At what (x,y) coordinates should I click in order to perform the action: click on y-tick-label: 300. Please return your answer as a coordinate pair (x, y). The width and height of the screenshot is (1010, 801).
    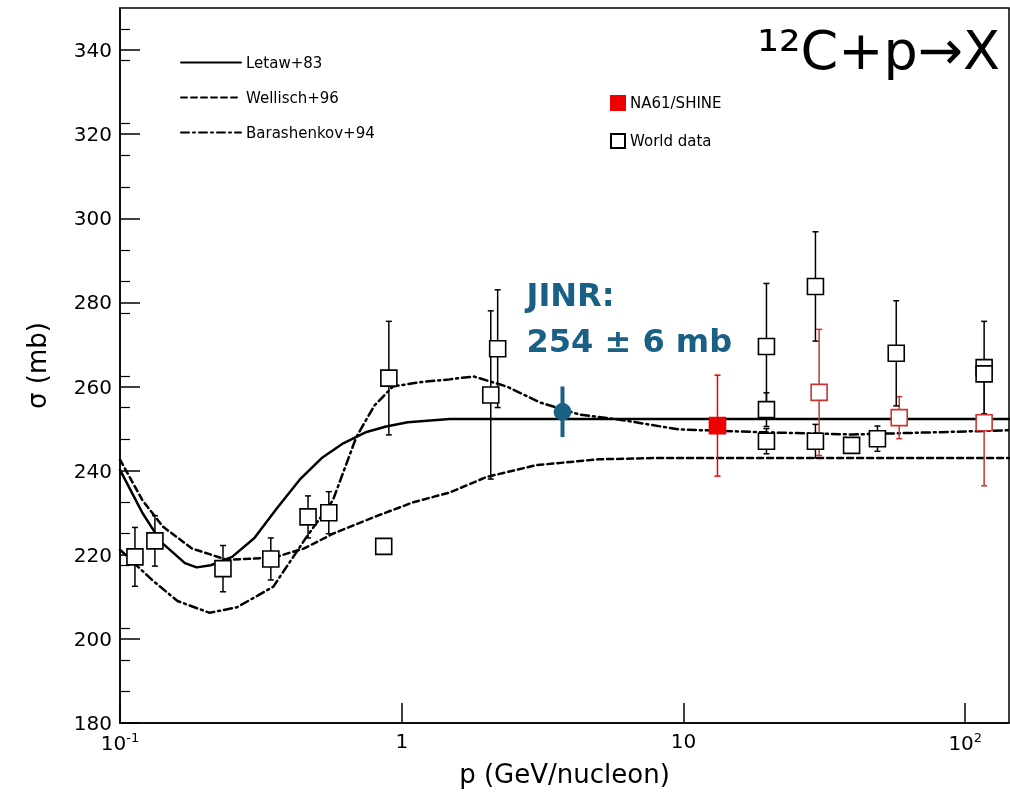
    Looking at the image, I should click on (92, 218).